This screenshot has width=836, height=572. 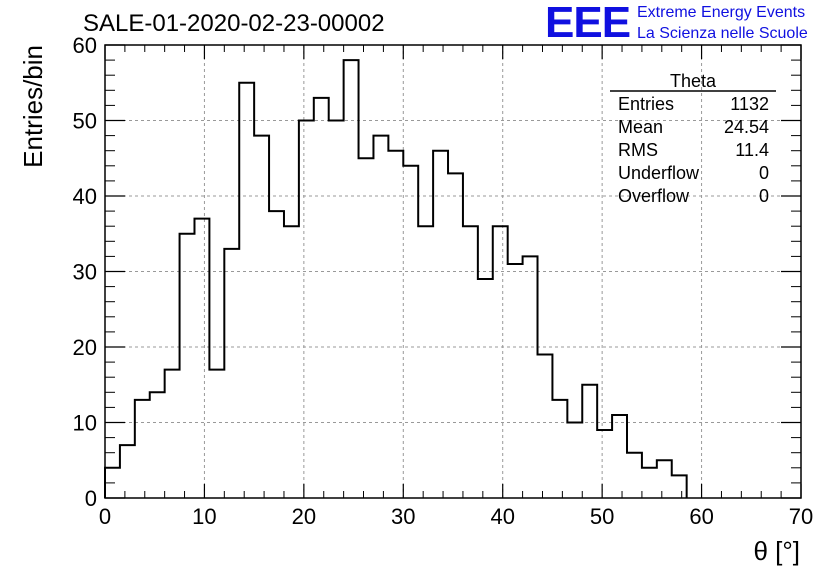 What do you see at coordinates (91, 498) in the screenshot?
I see `y-tick-label: 0` at bounding box center [91, 498].